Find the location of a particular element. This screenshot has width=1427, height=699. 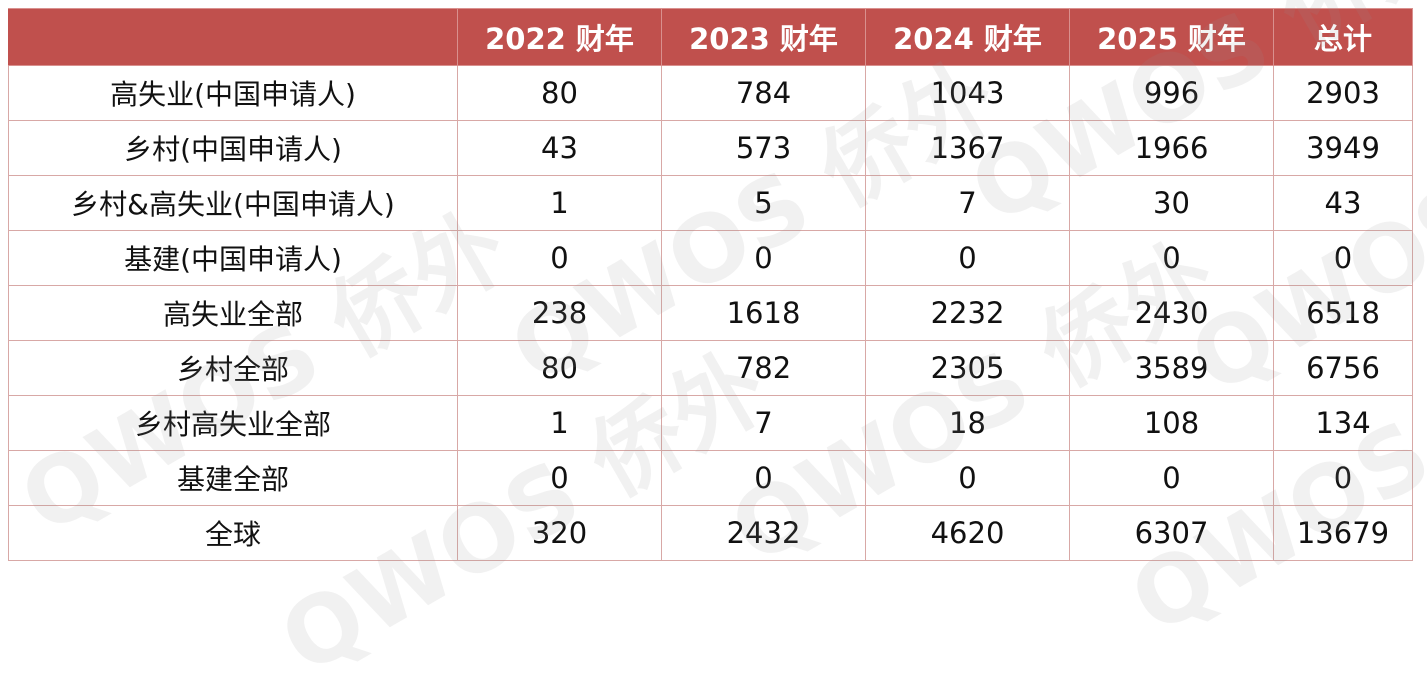

table-cell: 30 is located at coordinates (1171, 203).